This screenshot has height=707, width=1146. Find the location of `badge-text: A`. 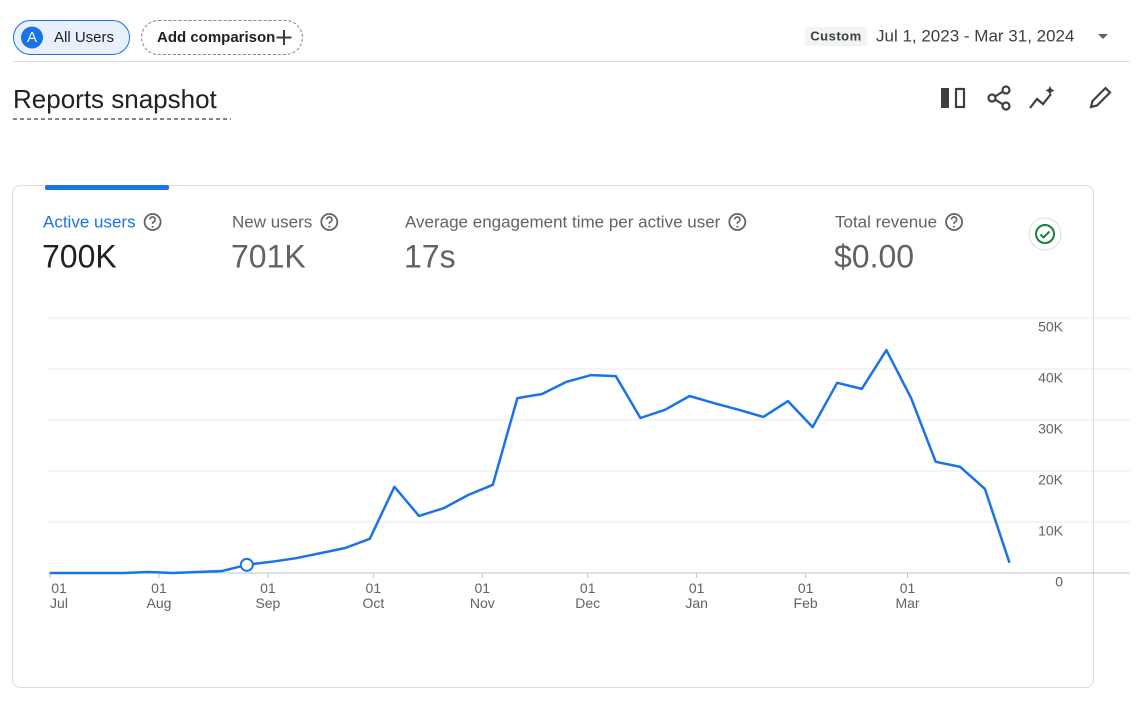

badge-text: A is located at coordinates (32, 37).